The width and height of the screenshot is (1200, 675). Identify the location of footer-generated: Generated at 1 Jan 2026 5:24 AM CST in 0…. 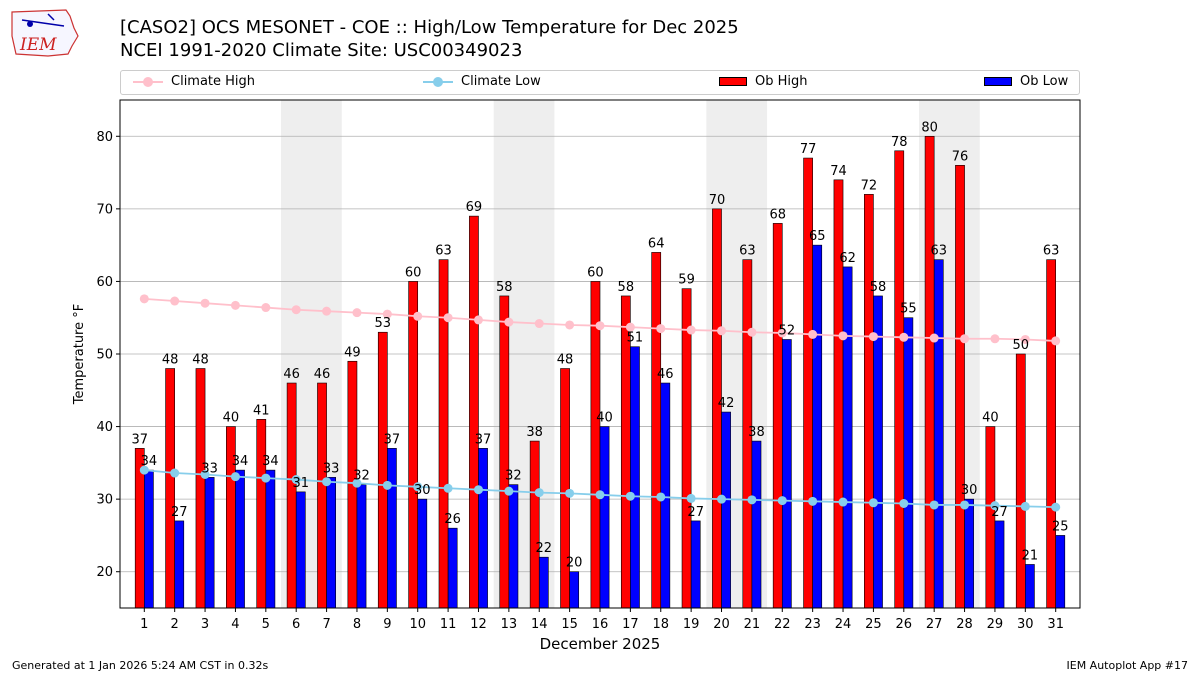
(140, 665).